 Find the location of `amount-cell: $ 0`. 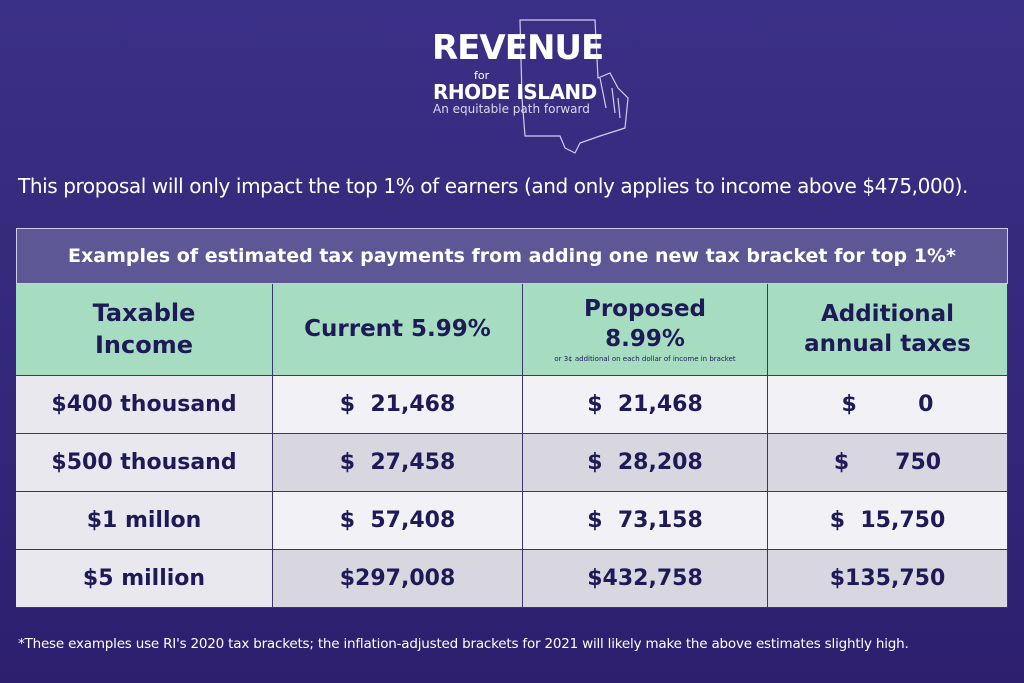

amount-cell: $ 0 is located at coordinates (888, 405).